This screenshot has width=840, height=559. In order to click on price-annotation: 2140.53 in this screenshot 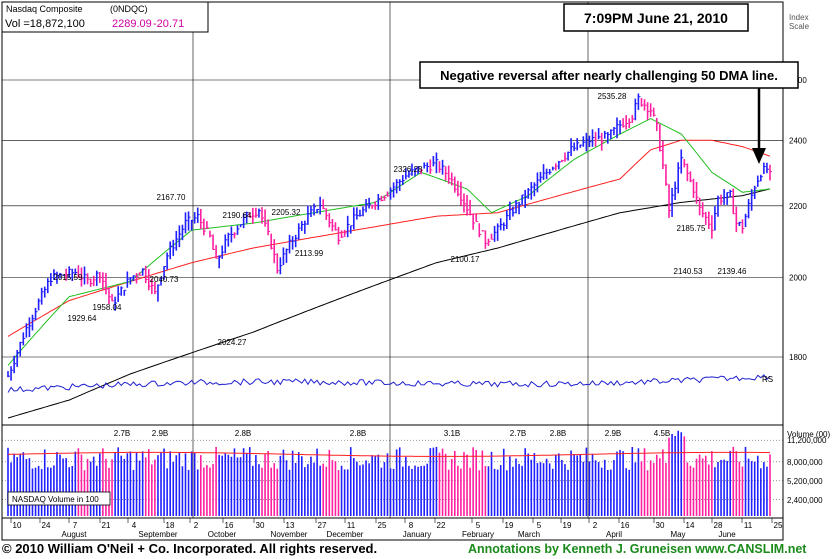, I will do `click(688, 271)`.